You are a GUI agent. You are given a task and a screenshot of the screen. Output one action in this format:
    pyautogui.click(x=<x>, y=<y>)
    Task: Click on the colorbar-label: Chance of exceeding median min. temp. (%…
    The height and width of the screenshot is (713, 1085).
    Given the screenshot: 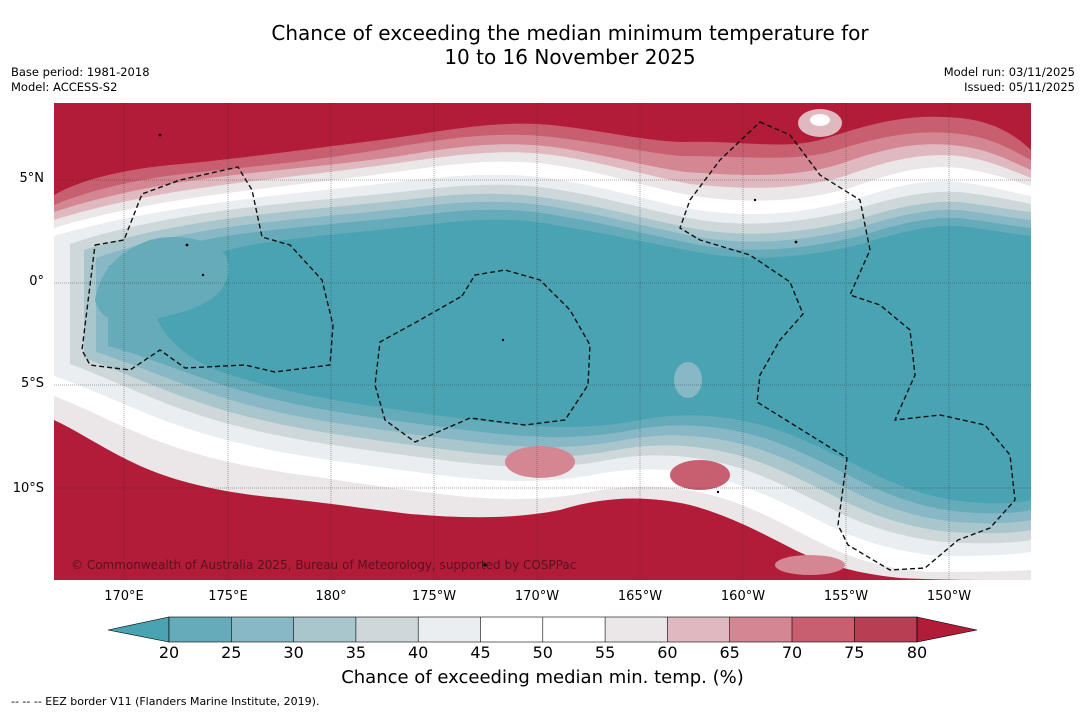 What is the action you would take?
    pyautogui.click(x=542, y=677)
    